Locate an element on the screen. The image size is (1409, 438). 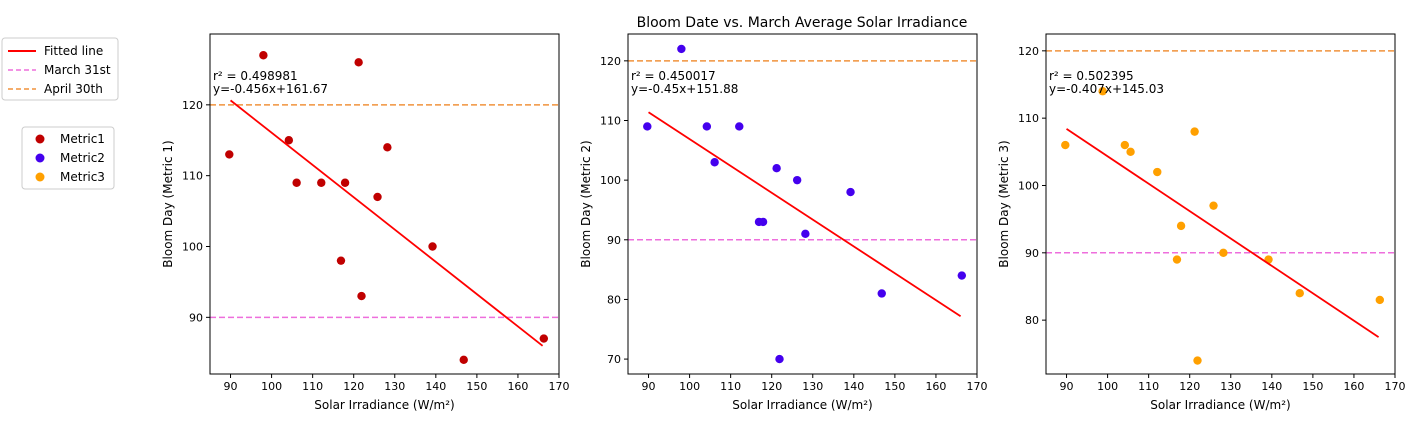
panel-3-xtick-label-90: 90 is located at coordinates (1067, 386).